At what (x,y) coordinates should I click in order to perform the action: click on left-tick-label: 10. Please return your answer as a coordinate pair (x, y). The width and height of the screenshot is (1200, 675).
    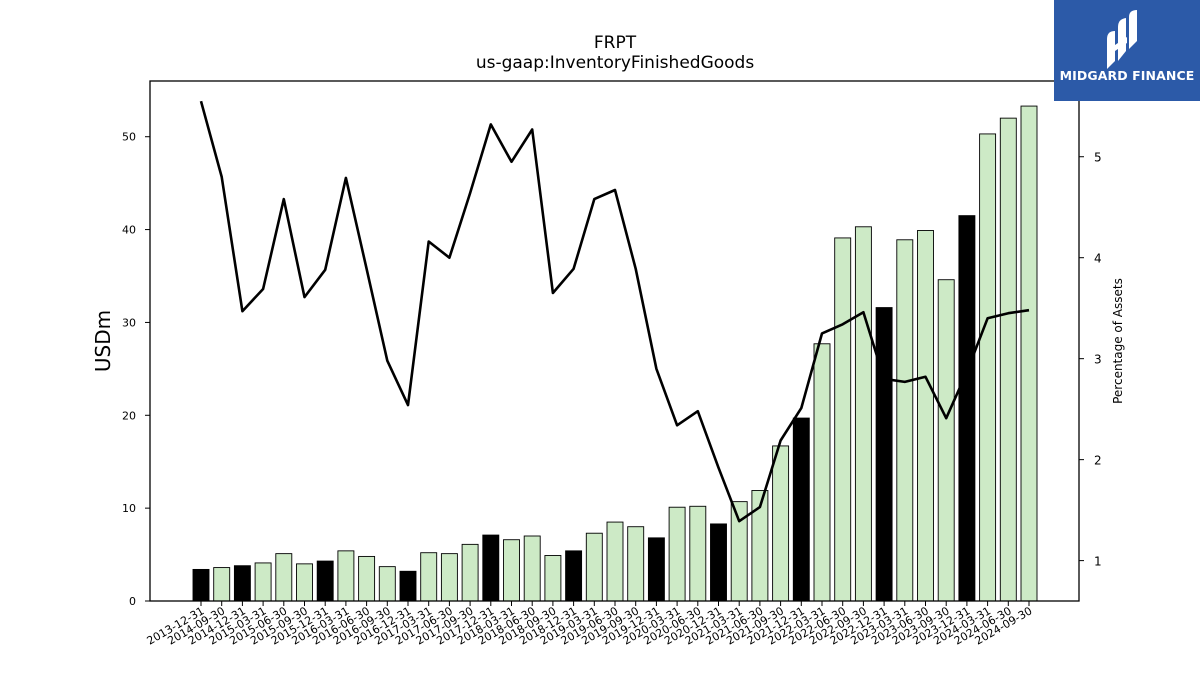
    Looking at the image, I should click on (129, 508).